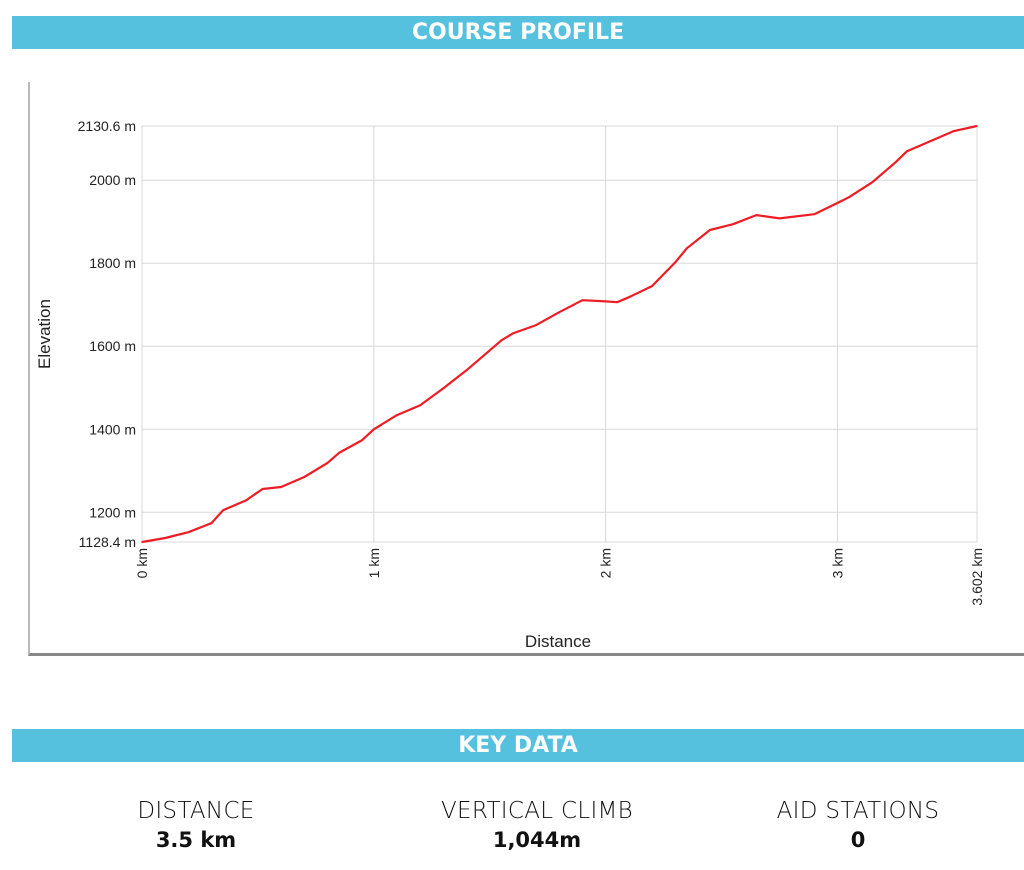  Describe the element at coordinates (196, 825) in the screenshot. I see `stat-distance: DISTANCE 3.5 km` at that location.